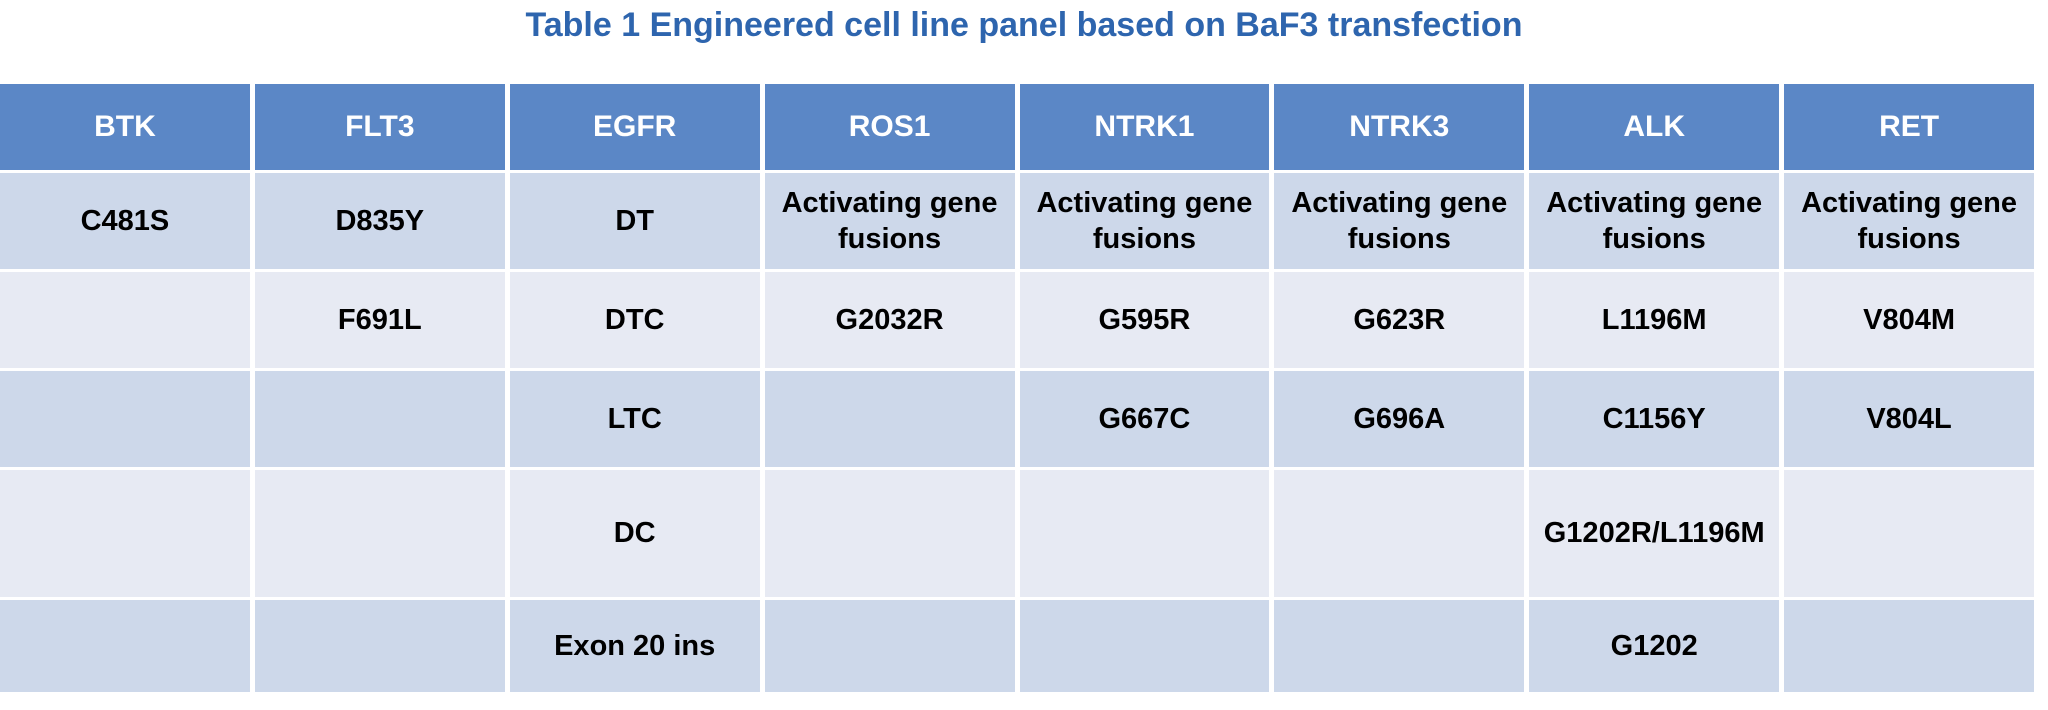 The width and height of the screenshot is (2048, 710). I want to click on table-cell: DT, so click(634, 221).